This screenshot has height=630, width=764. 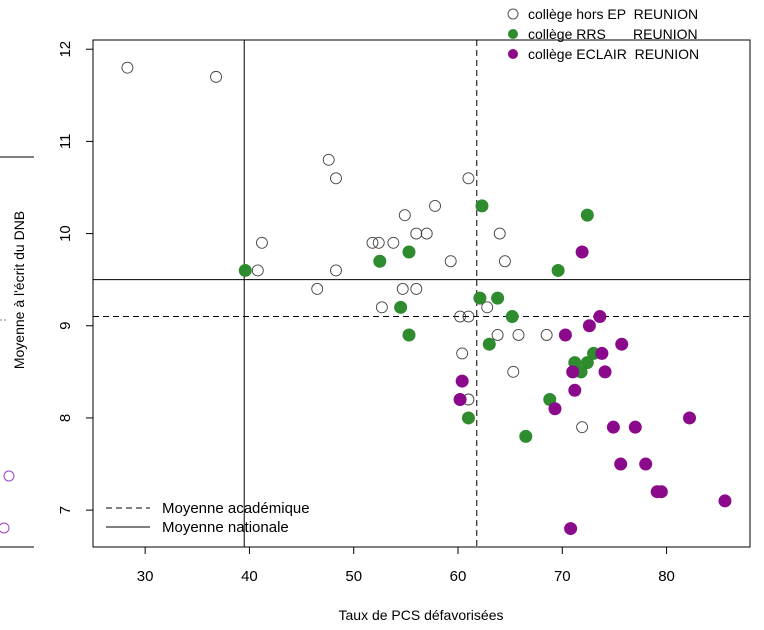 I want to click on legend-label-hors-ep: collège hors EP REUNION, so click(x=613, y=14).